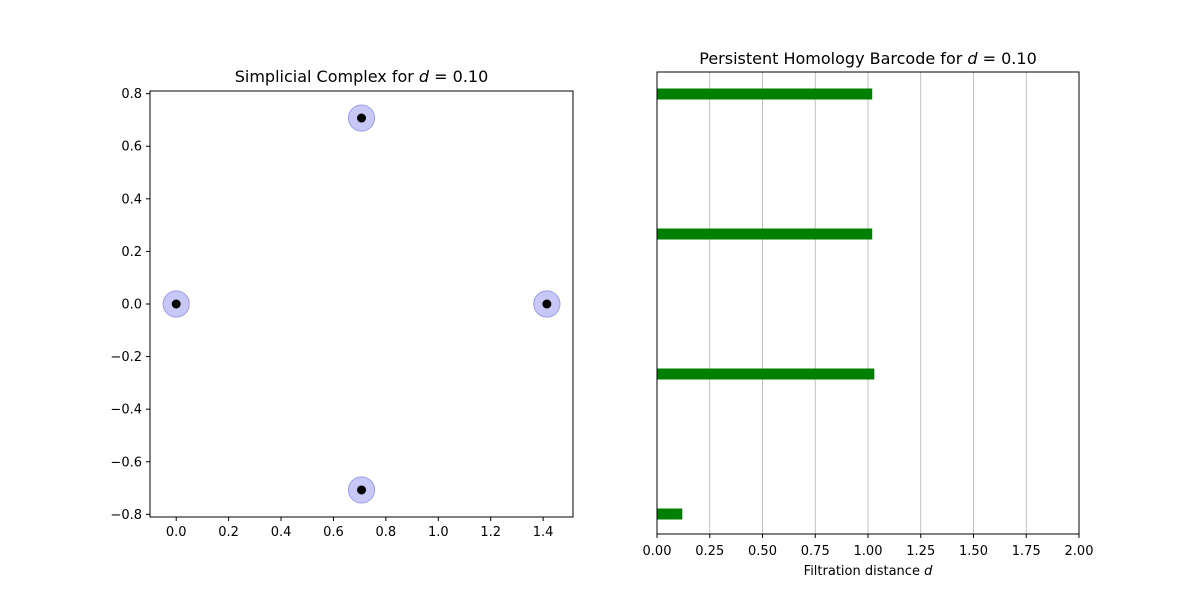  I want to click on left-y-axis-ticks: 0.8 0.6 0.4 0.2 0.0 −0.2 −0.4 −0.6 −0.8, so click(130, 305).